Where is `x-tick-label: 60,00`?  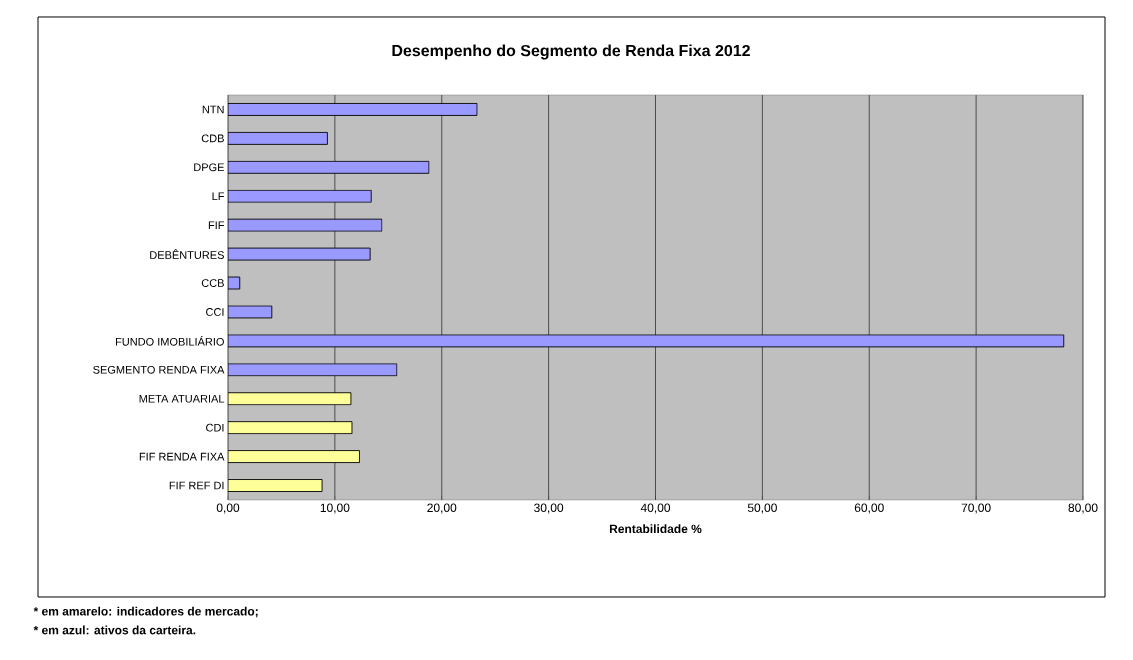 x-tick-label: 60,00 is located at coordinates (869, 508).